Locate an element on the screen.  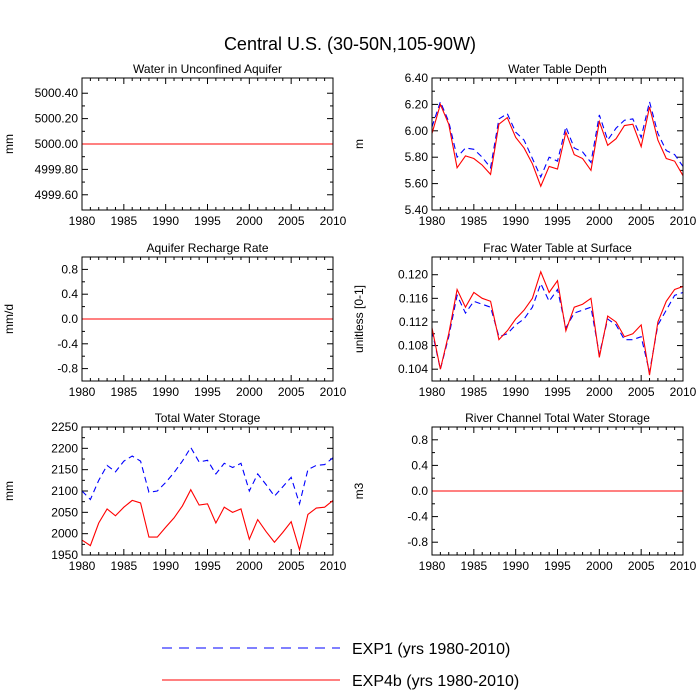
figure-title: Central U.S. (30-50N,105-90W) is located at coordinates (350, 44).